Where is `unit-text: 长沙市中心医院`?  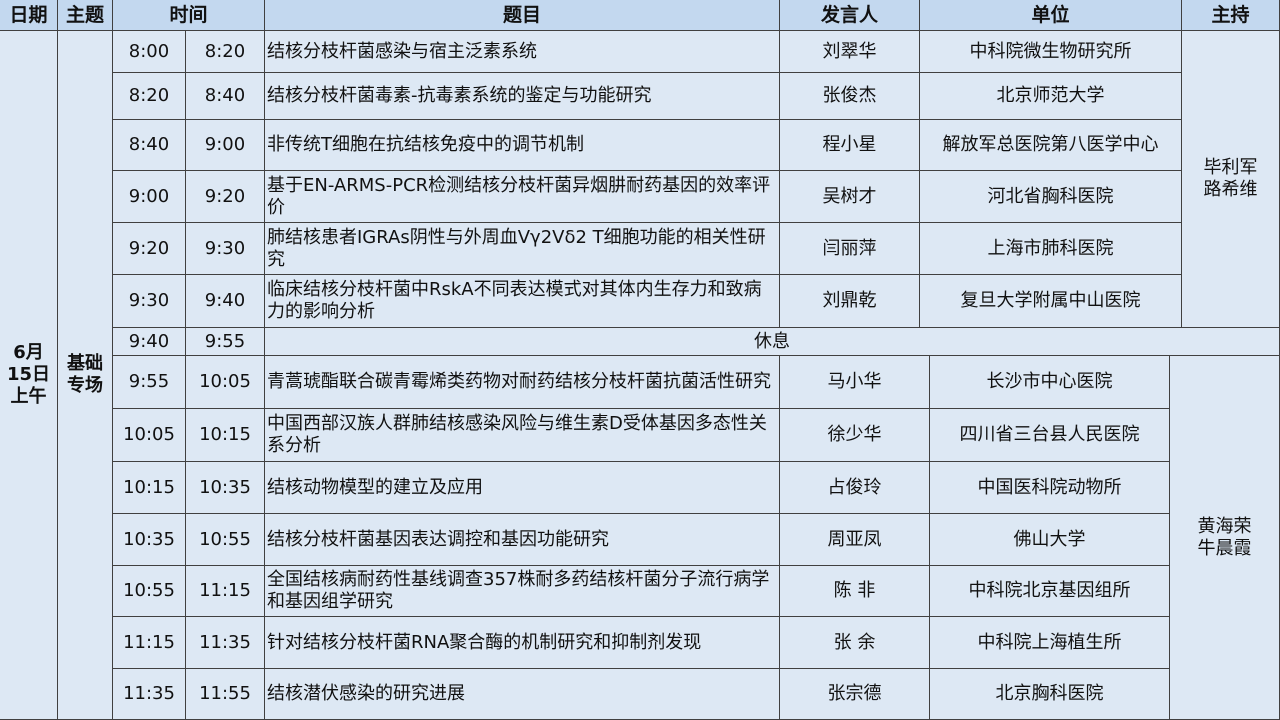
unit-text: 长沙市中心医院 is located at coordinates (1049, 381).